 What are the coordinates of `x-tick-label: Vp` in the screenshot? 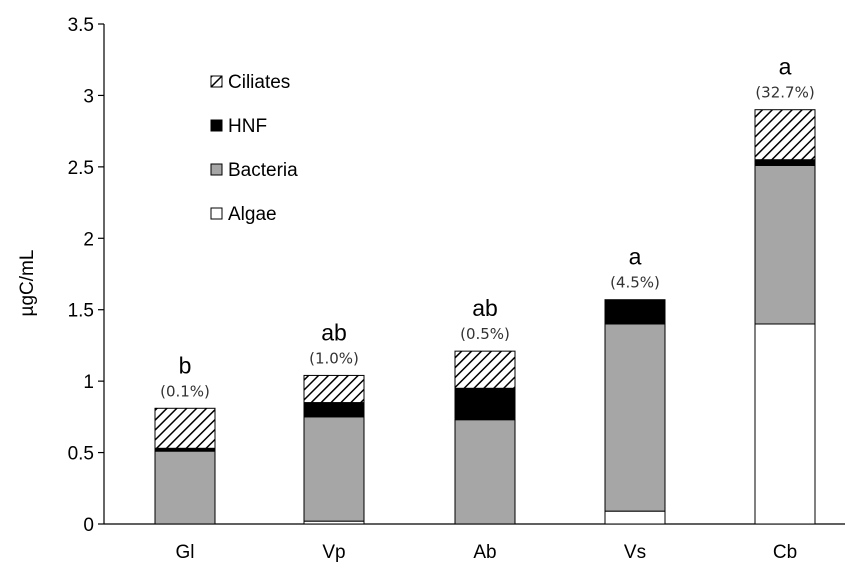 It's located at (333, 552).